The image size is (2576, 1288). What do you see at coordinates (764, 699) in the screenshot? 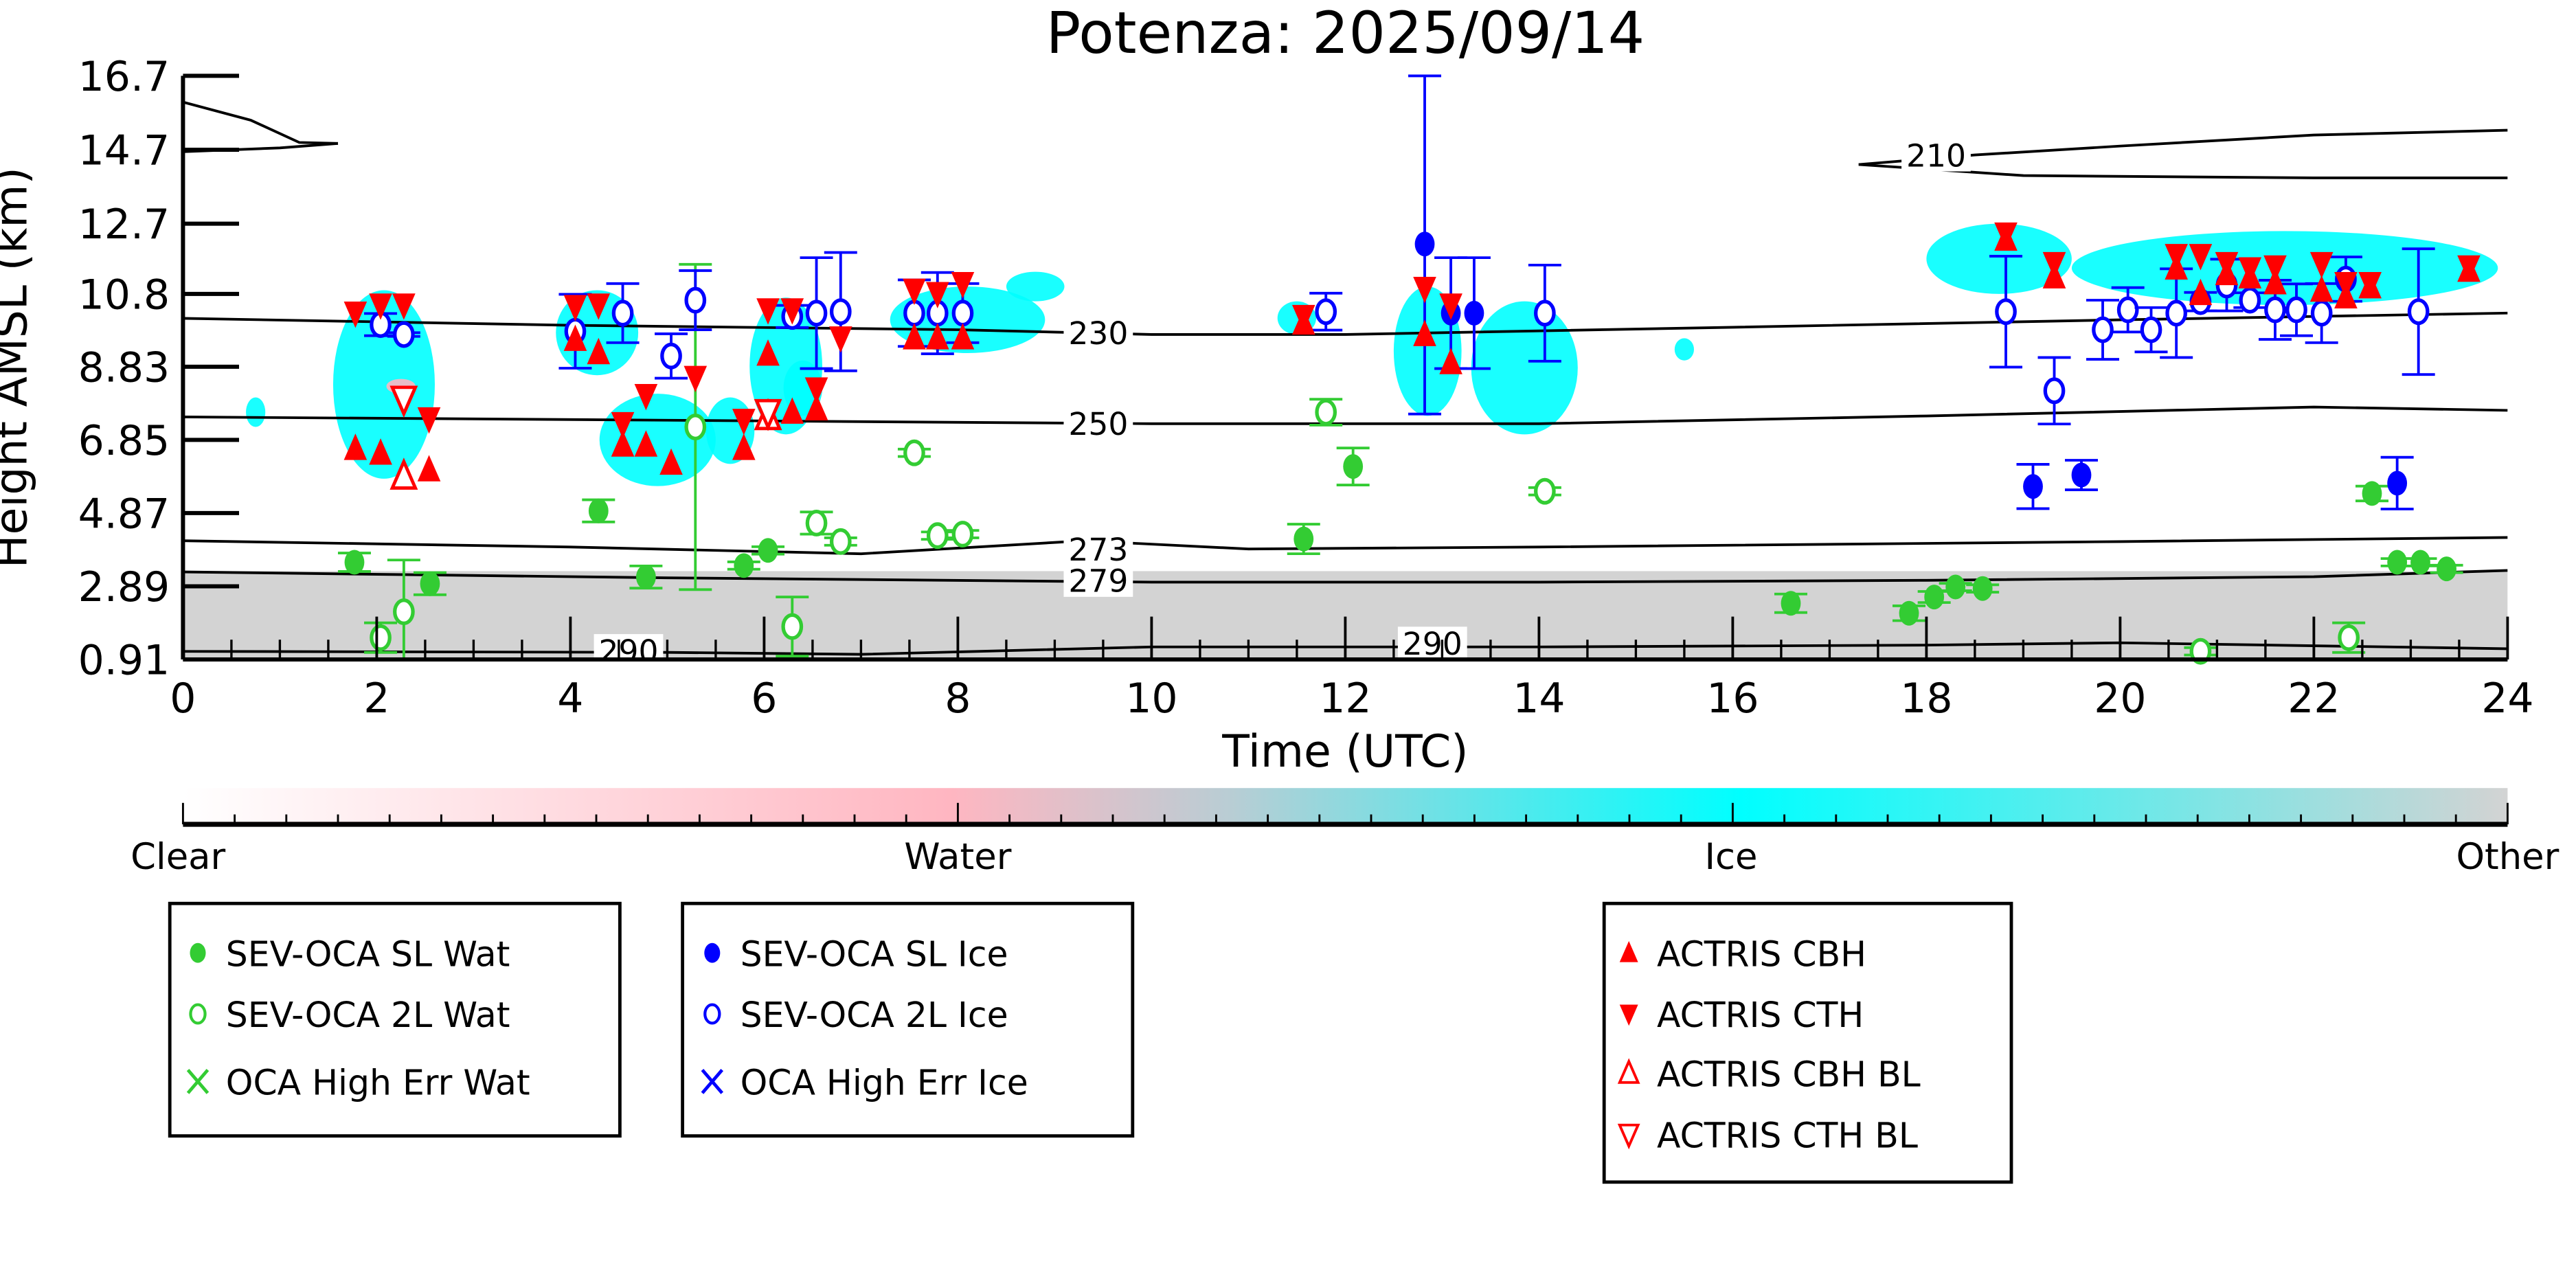
I see `x-tick-label: 6` at bounding box center [764, 699].